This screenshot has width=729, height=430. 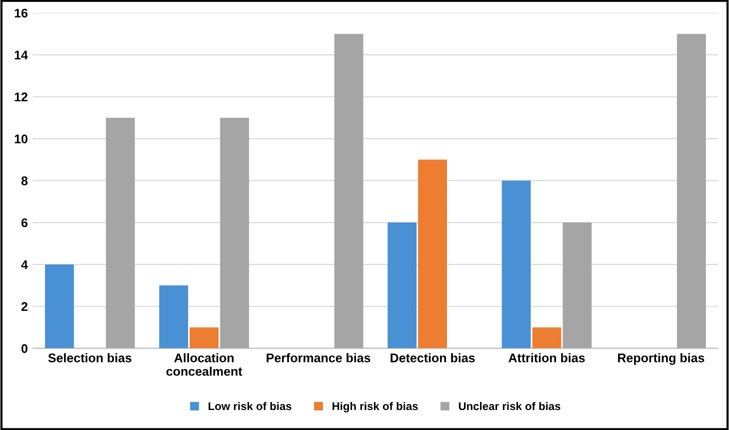 What do you see at coordinates (24, 223) in the screenshot?
I see `y-tick-label: 6` at bounding box center [24, 223].